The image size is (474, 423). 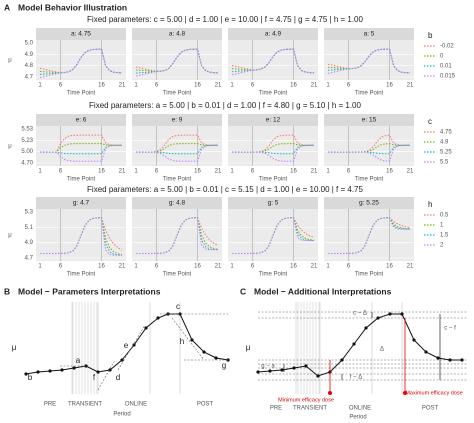 What do you see at coordinates (430, 35) in the screenshot?
I see `legend-title: b` at bounding box center [430, 35].